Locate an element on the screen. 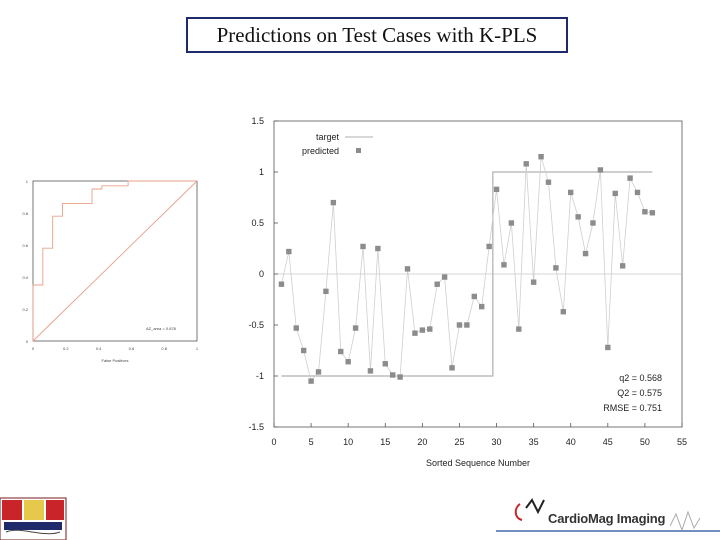  y-tick-label: 0 is located at coordinates (261, 274).